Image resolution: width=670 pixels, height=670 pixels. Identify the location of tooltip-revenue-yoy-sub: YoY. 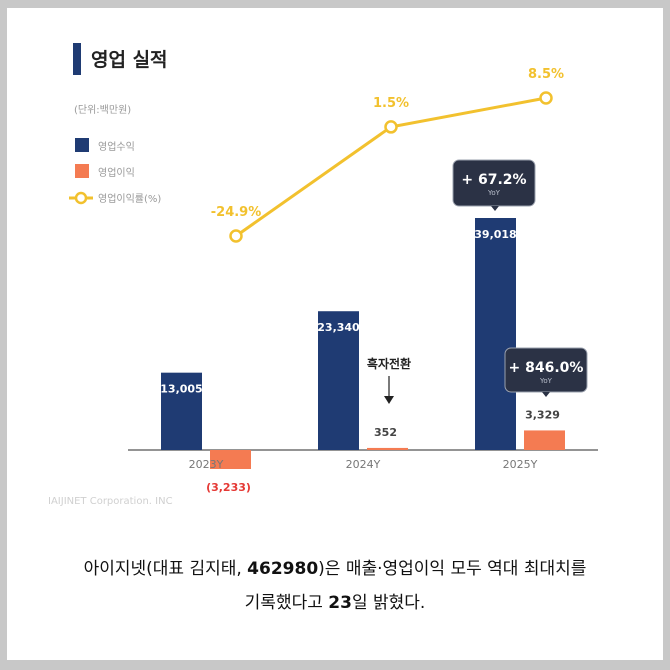
(494, 193).